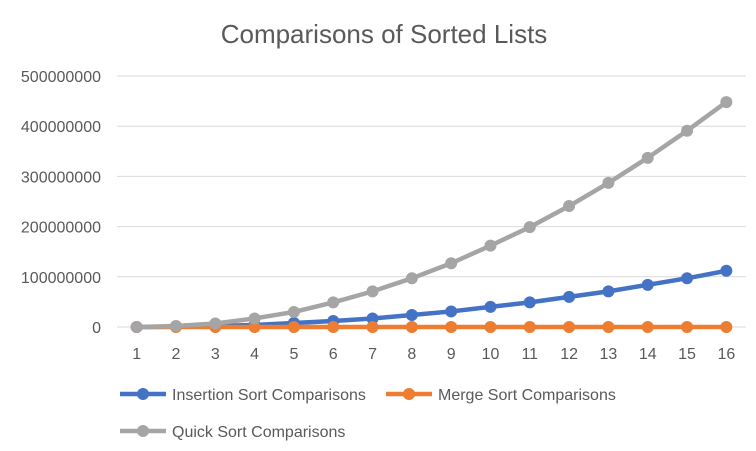 The image size is (756, 451). What do you see at coordinates (411, 354) in the screenshot?
I see `x-tick-label: 8` at bounding box center [411, 354].